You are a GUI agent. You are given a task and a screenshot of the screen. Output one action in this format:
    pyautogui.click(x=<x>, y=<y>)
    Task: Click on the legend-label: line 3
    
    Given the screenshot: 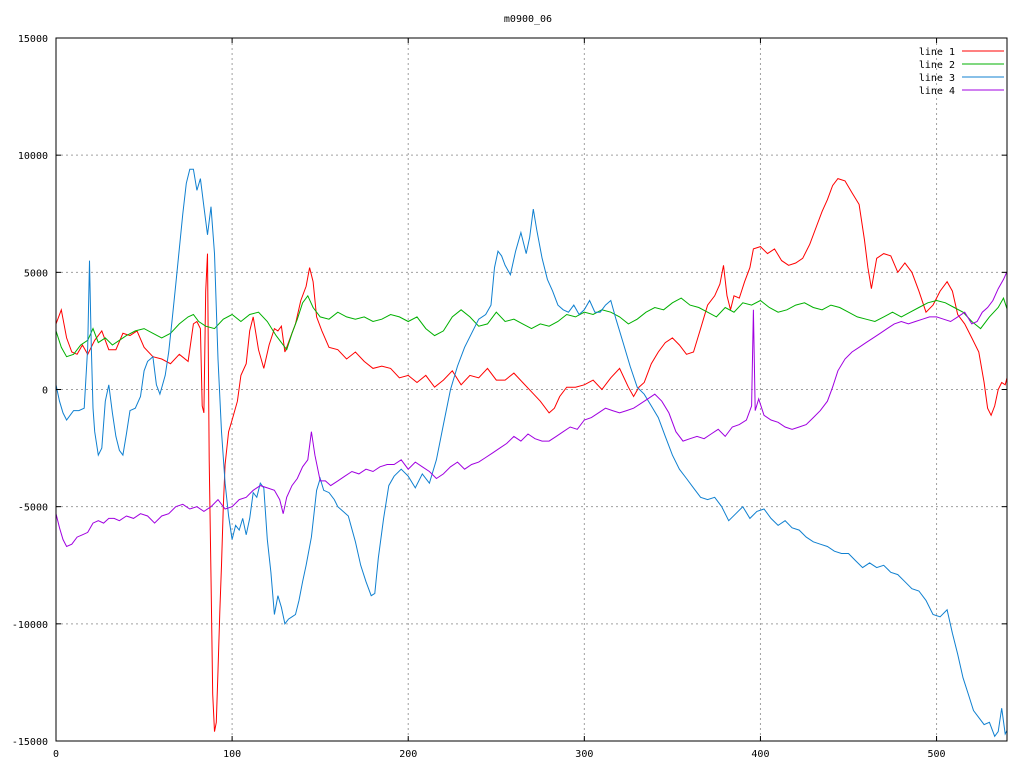 What is the action you would take?
    pyautogui.click(x=937, y=78)
    